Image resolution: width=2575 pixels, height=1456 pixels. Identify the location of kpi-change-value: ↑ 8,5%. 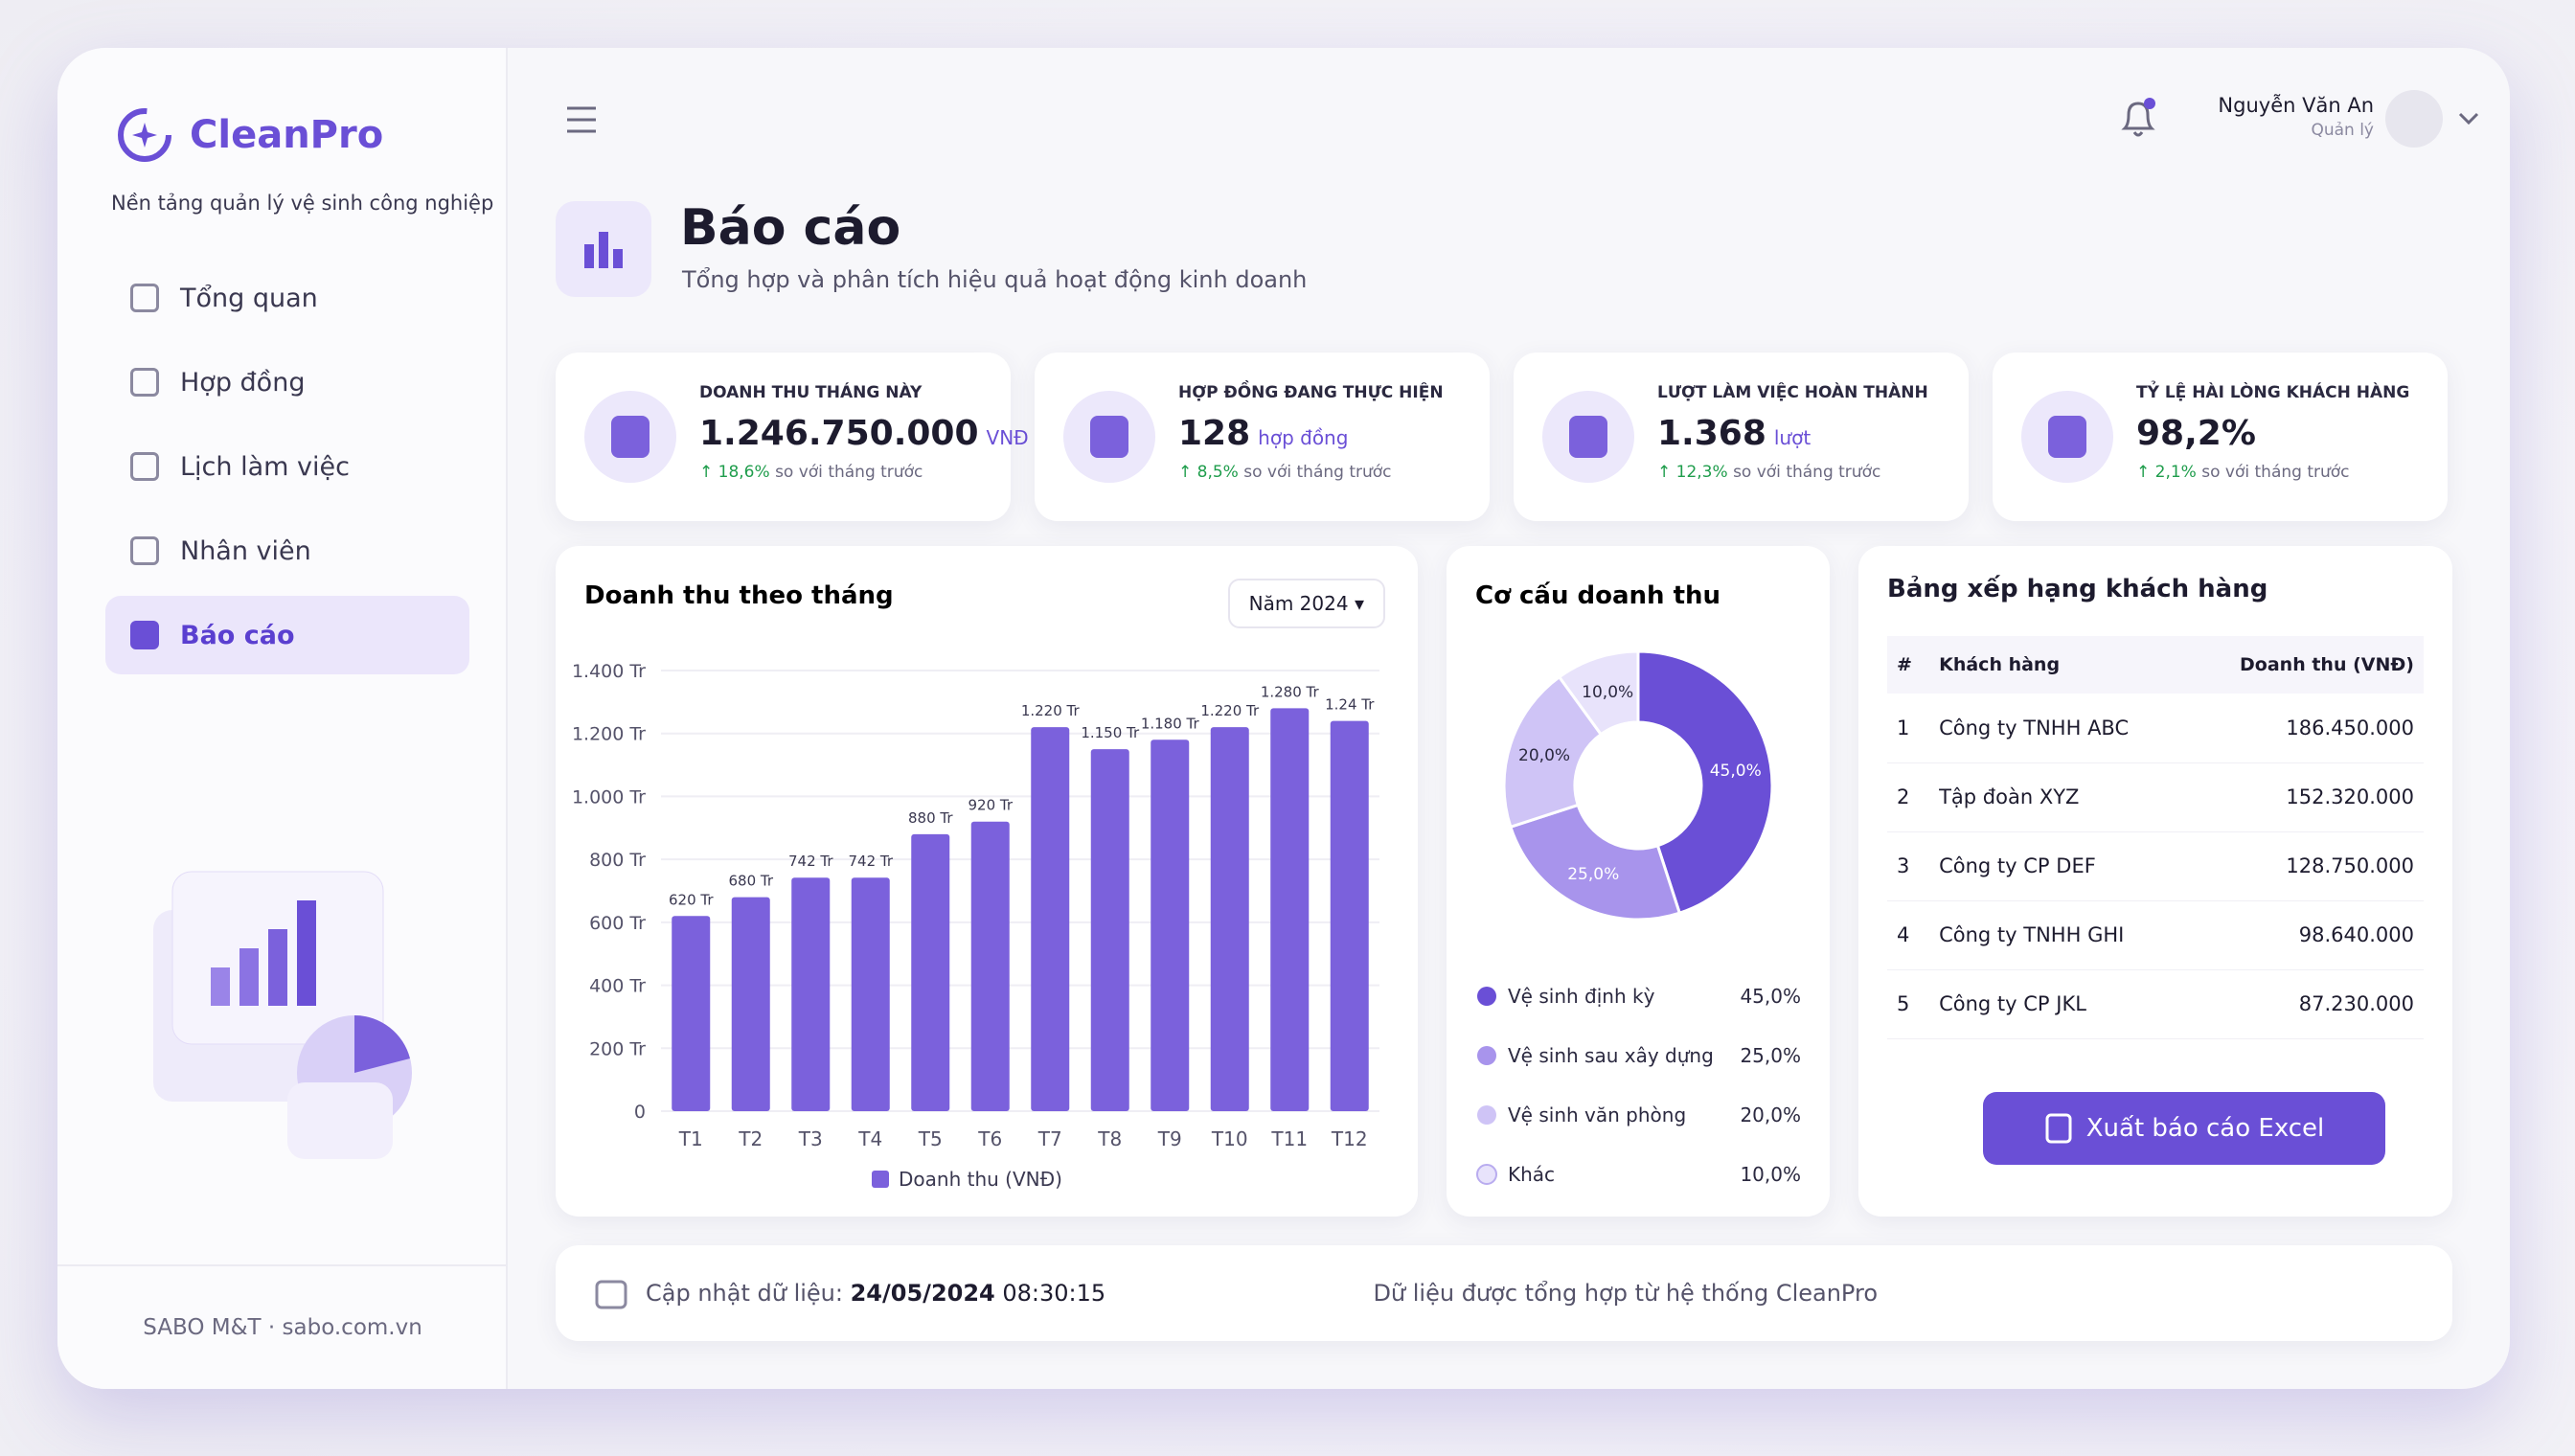
(1208, 472).